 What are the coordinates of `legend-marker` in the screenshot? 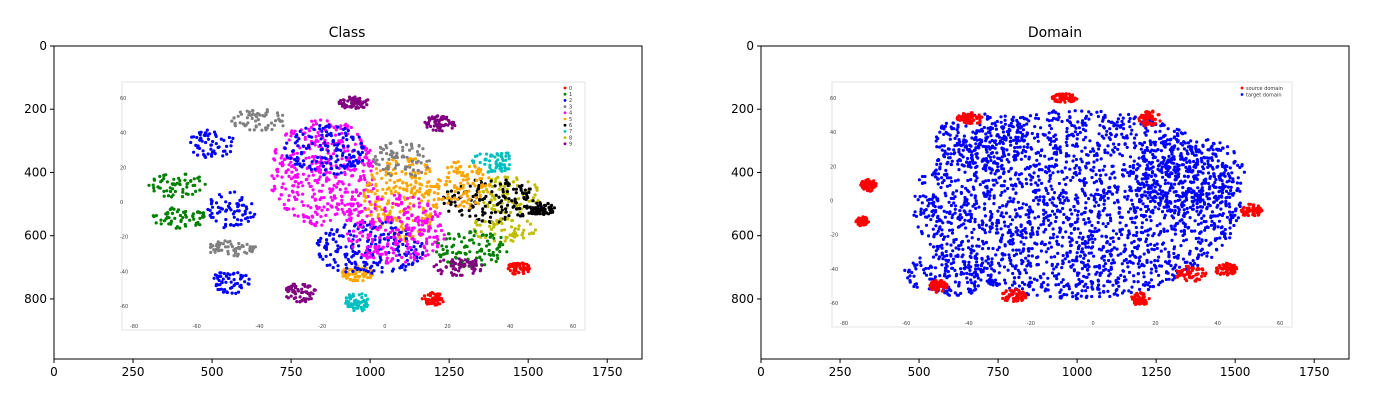 It's located at (565, 137).